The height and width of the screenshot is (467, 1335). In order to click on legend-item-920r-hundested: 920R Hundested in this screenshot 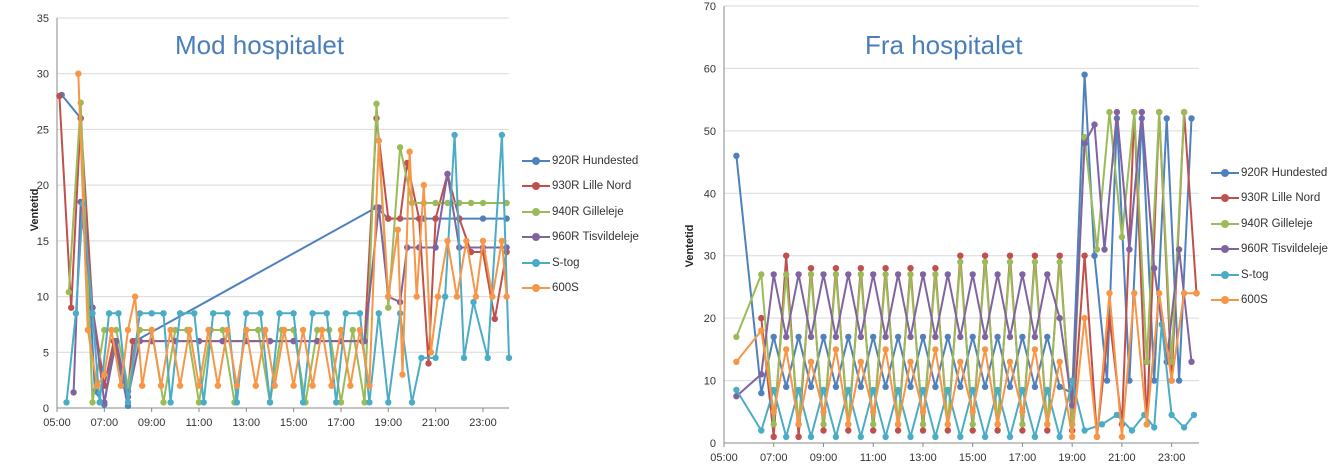, I will do `click(580, 161)`.